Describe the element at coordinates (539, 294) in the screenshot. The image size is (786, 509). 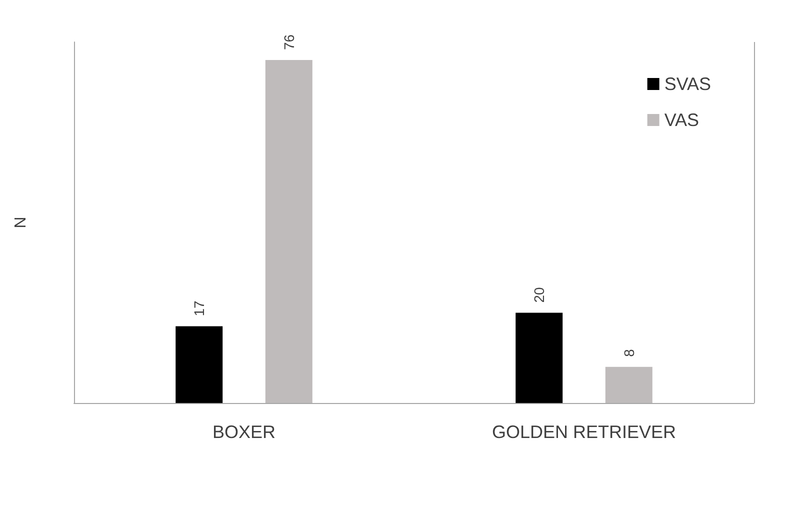
I see `data-label: 20` at that location.